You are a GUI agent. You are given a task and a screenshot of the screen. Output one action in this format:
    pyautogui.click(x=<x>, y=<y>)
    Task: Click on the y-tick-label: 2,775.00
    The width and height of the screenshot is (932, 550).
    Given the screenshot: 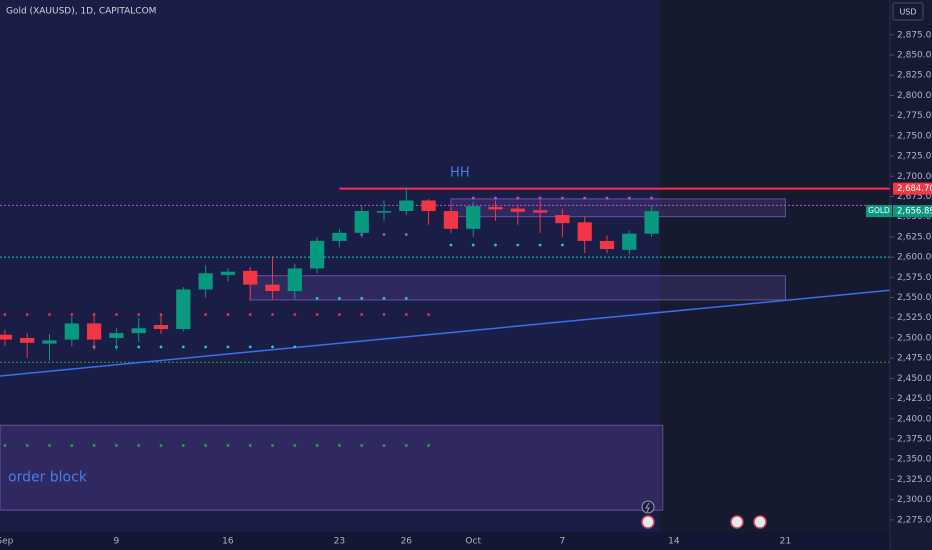 What is the action you would take?
    pyautogui.click(x=914, y=116)
    